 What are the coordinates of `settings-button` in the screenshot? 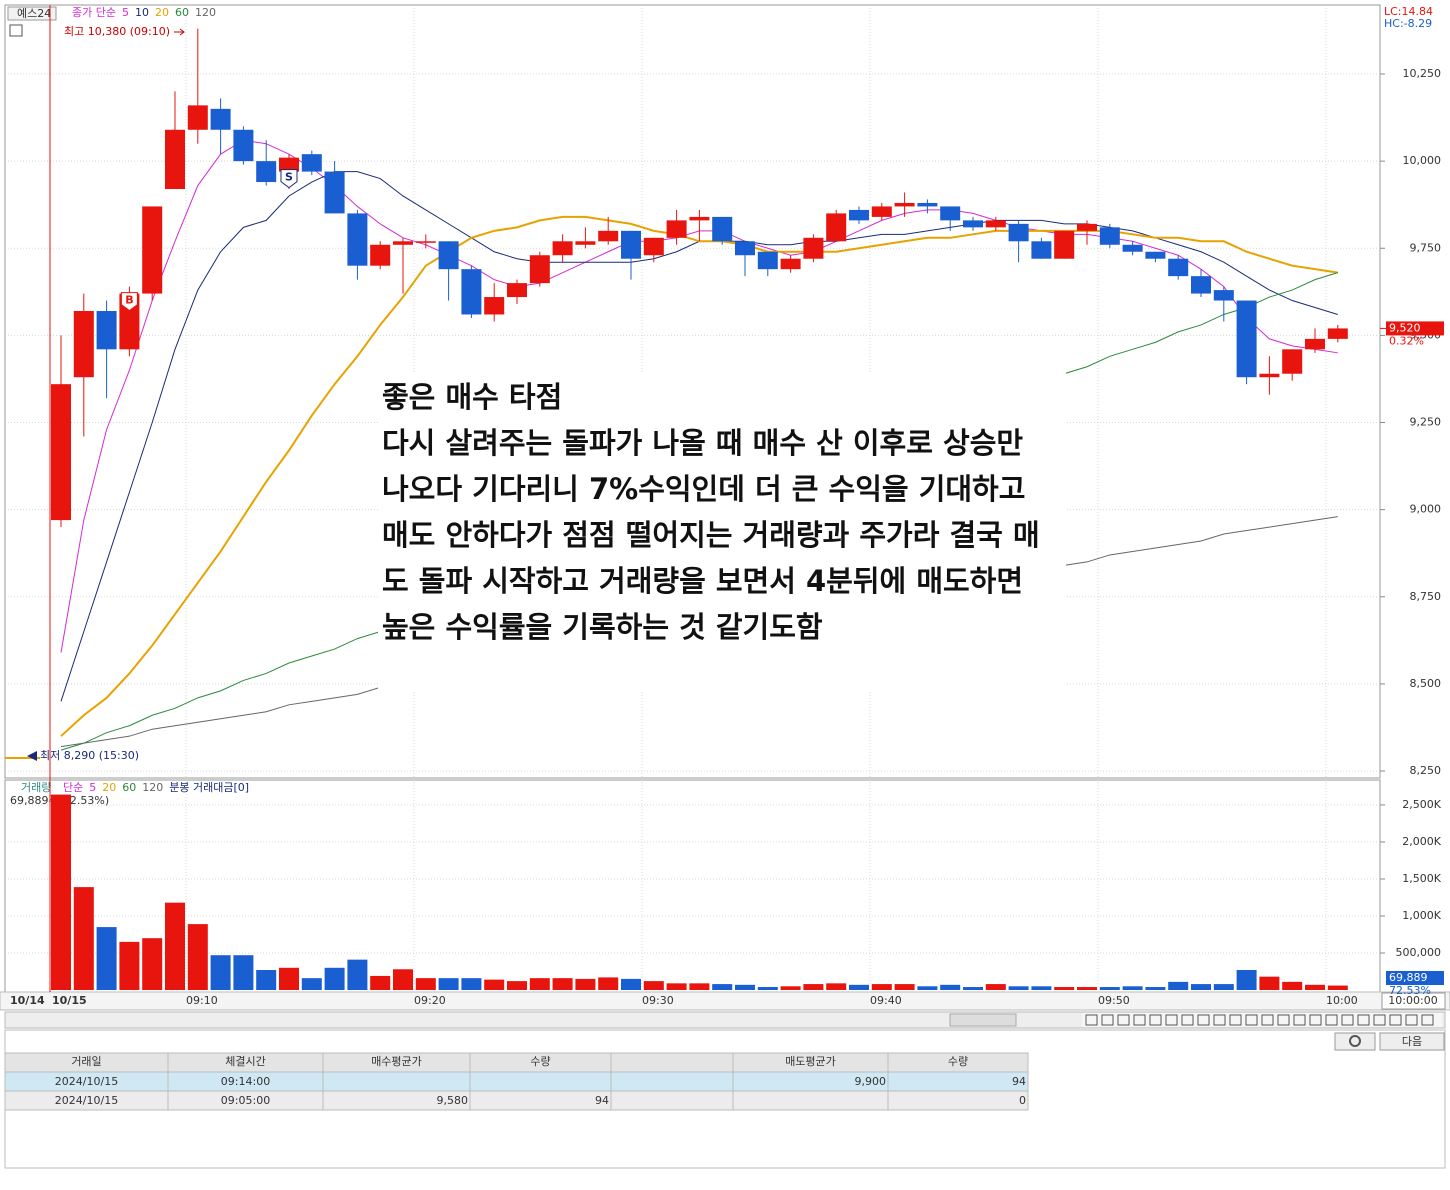 It's located at (1355, 1041).